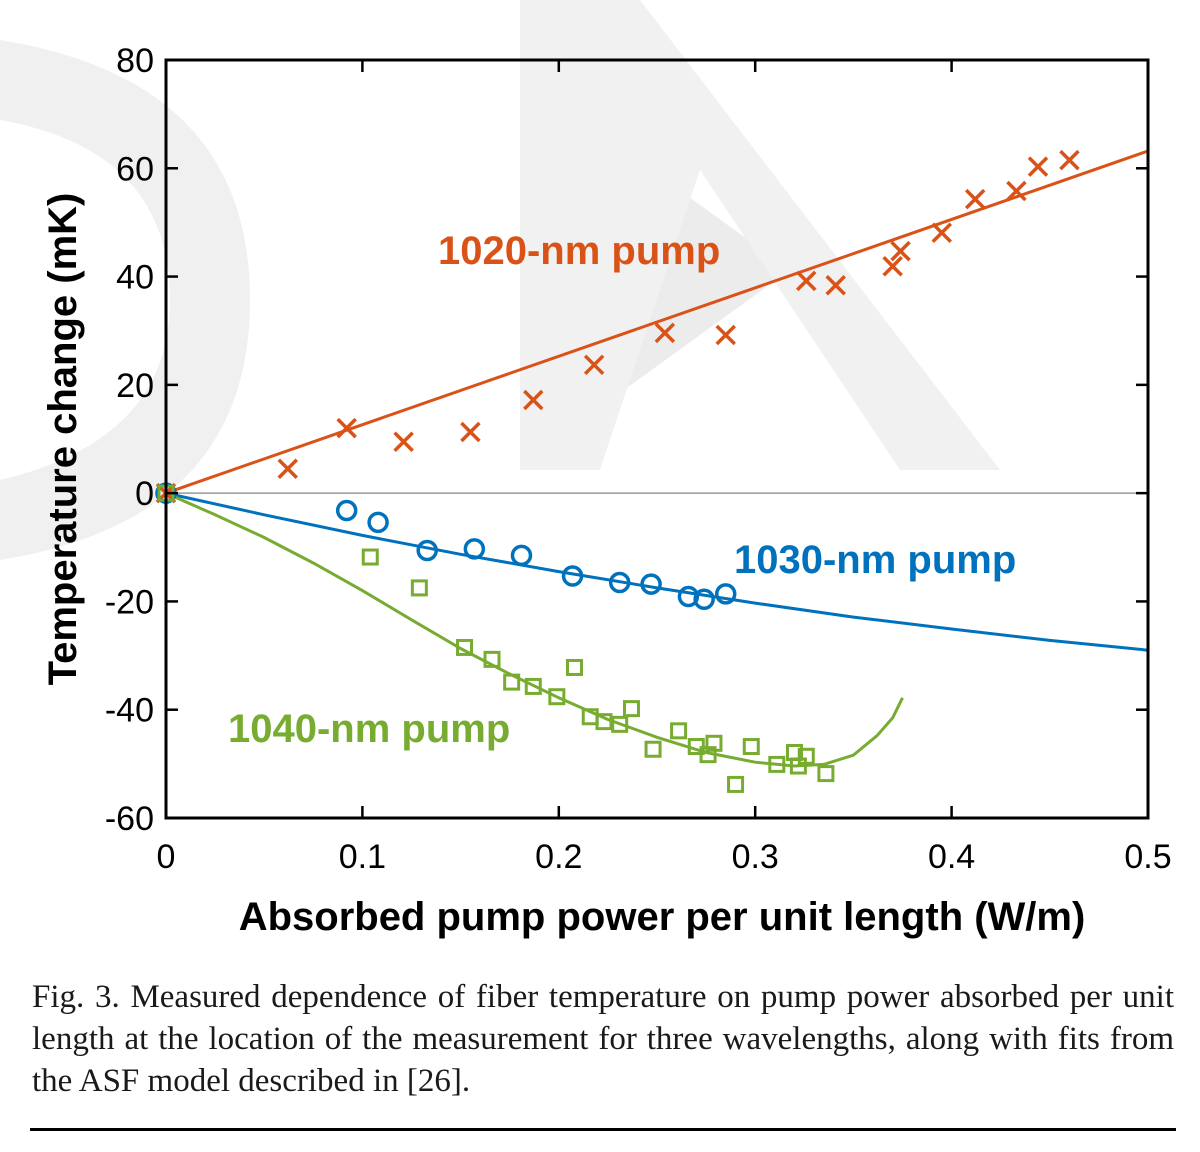  What do you see at coordinates (558, 857) in the screenshot?
I see `x-tick-label: 0.2` at bounding box center [558, 857].